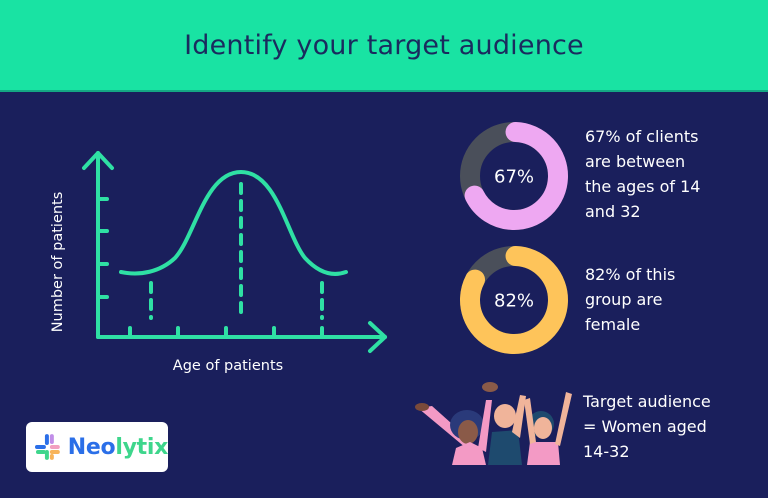  I want to click on target-audience-text: Target audience = Women aged 14-32, so click(647, 426).